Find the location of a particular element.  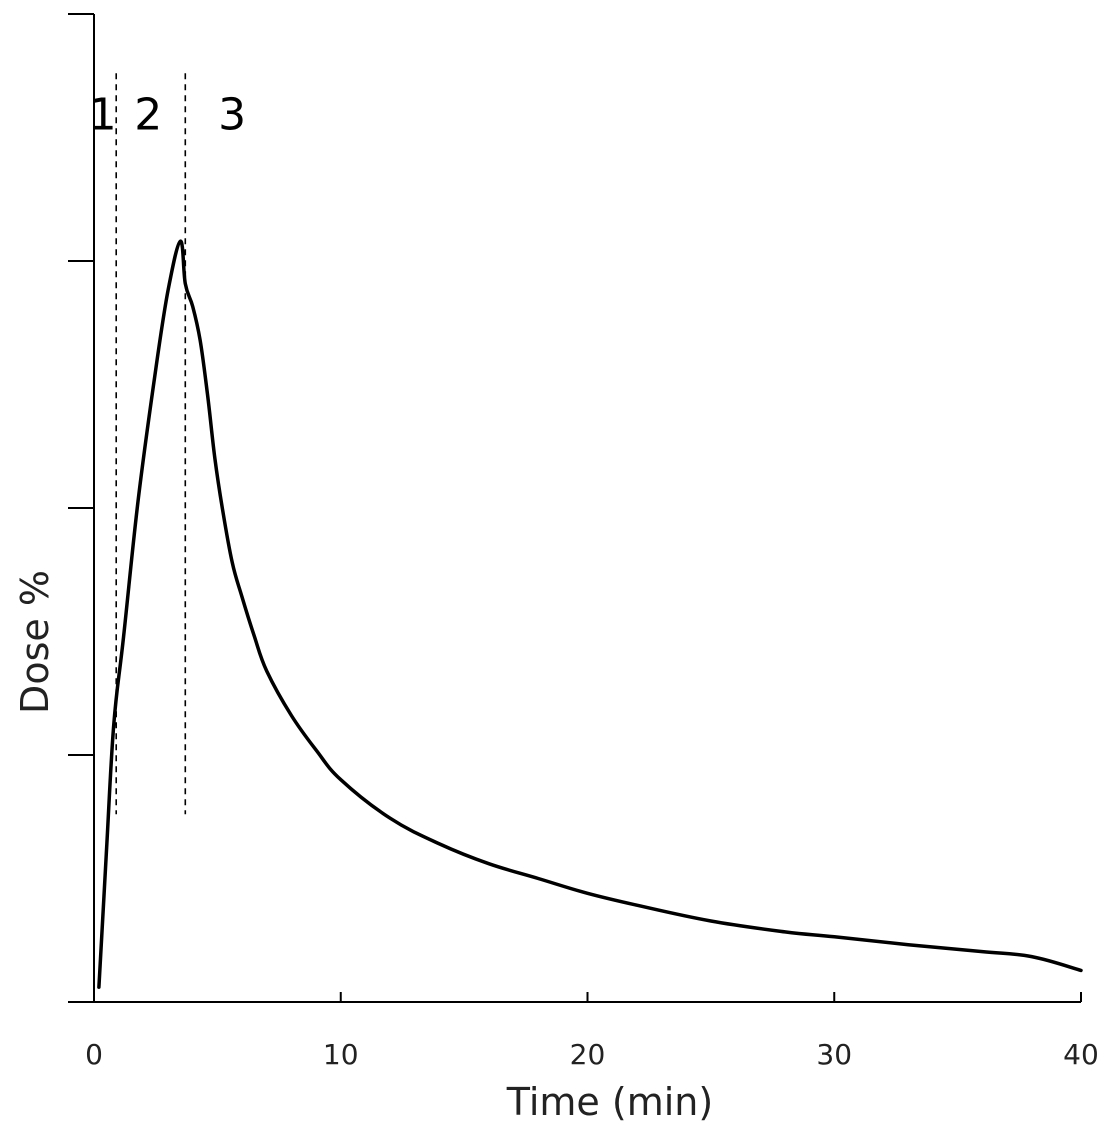

y-axis-title: Dose % is located at coordinates (35, 642).